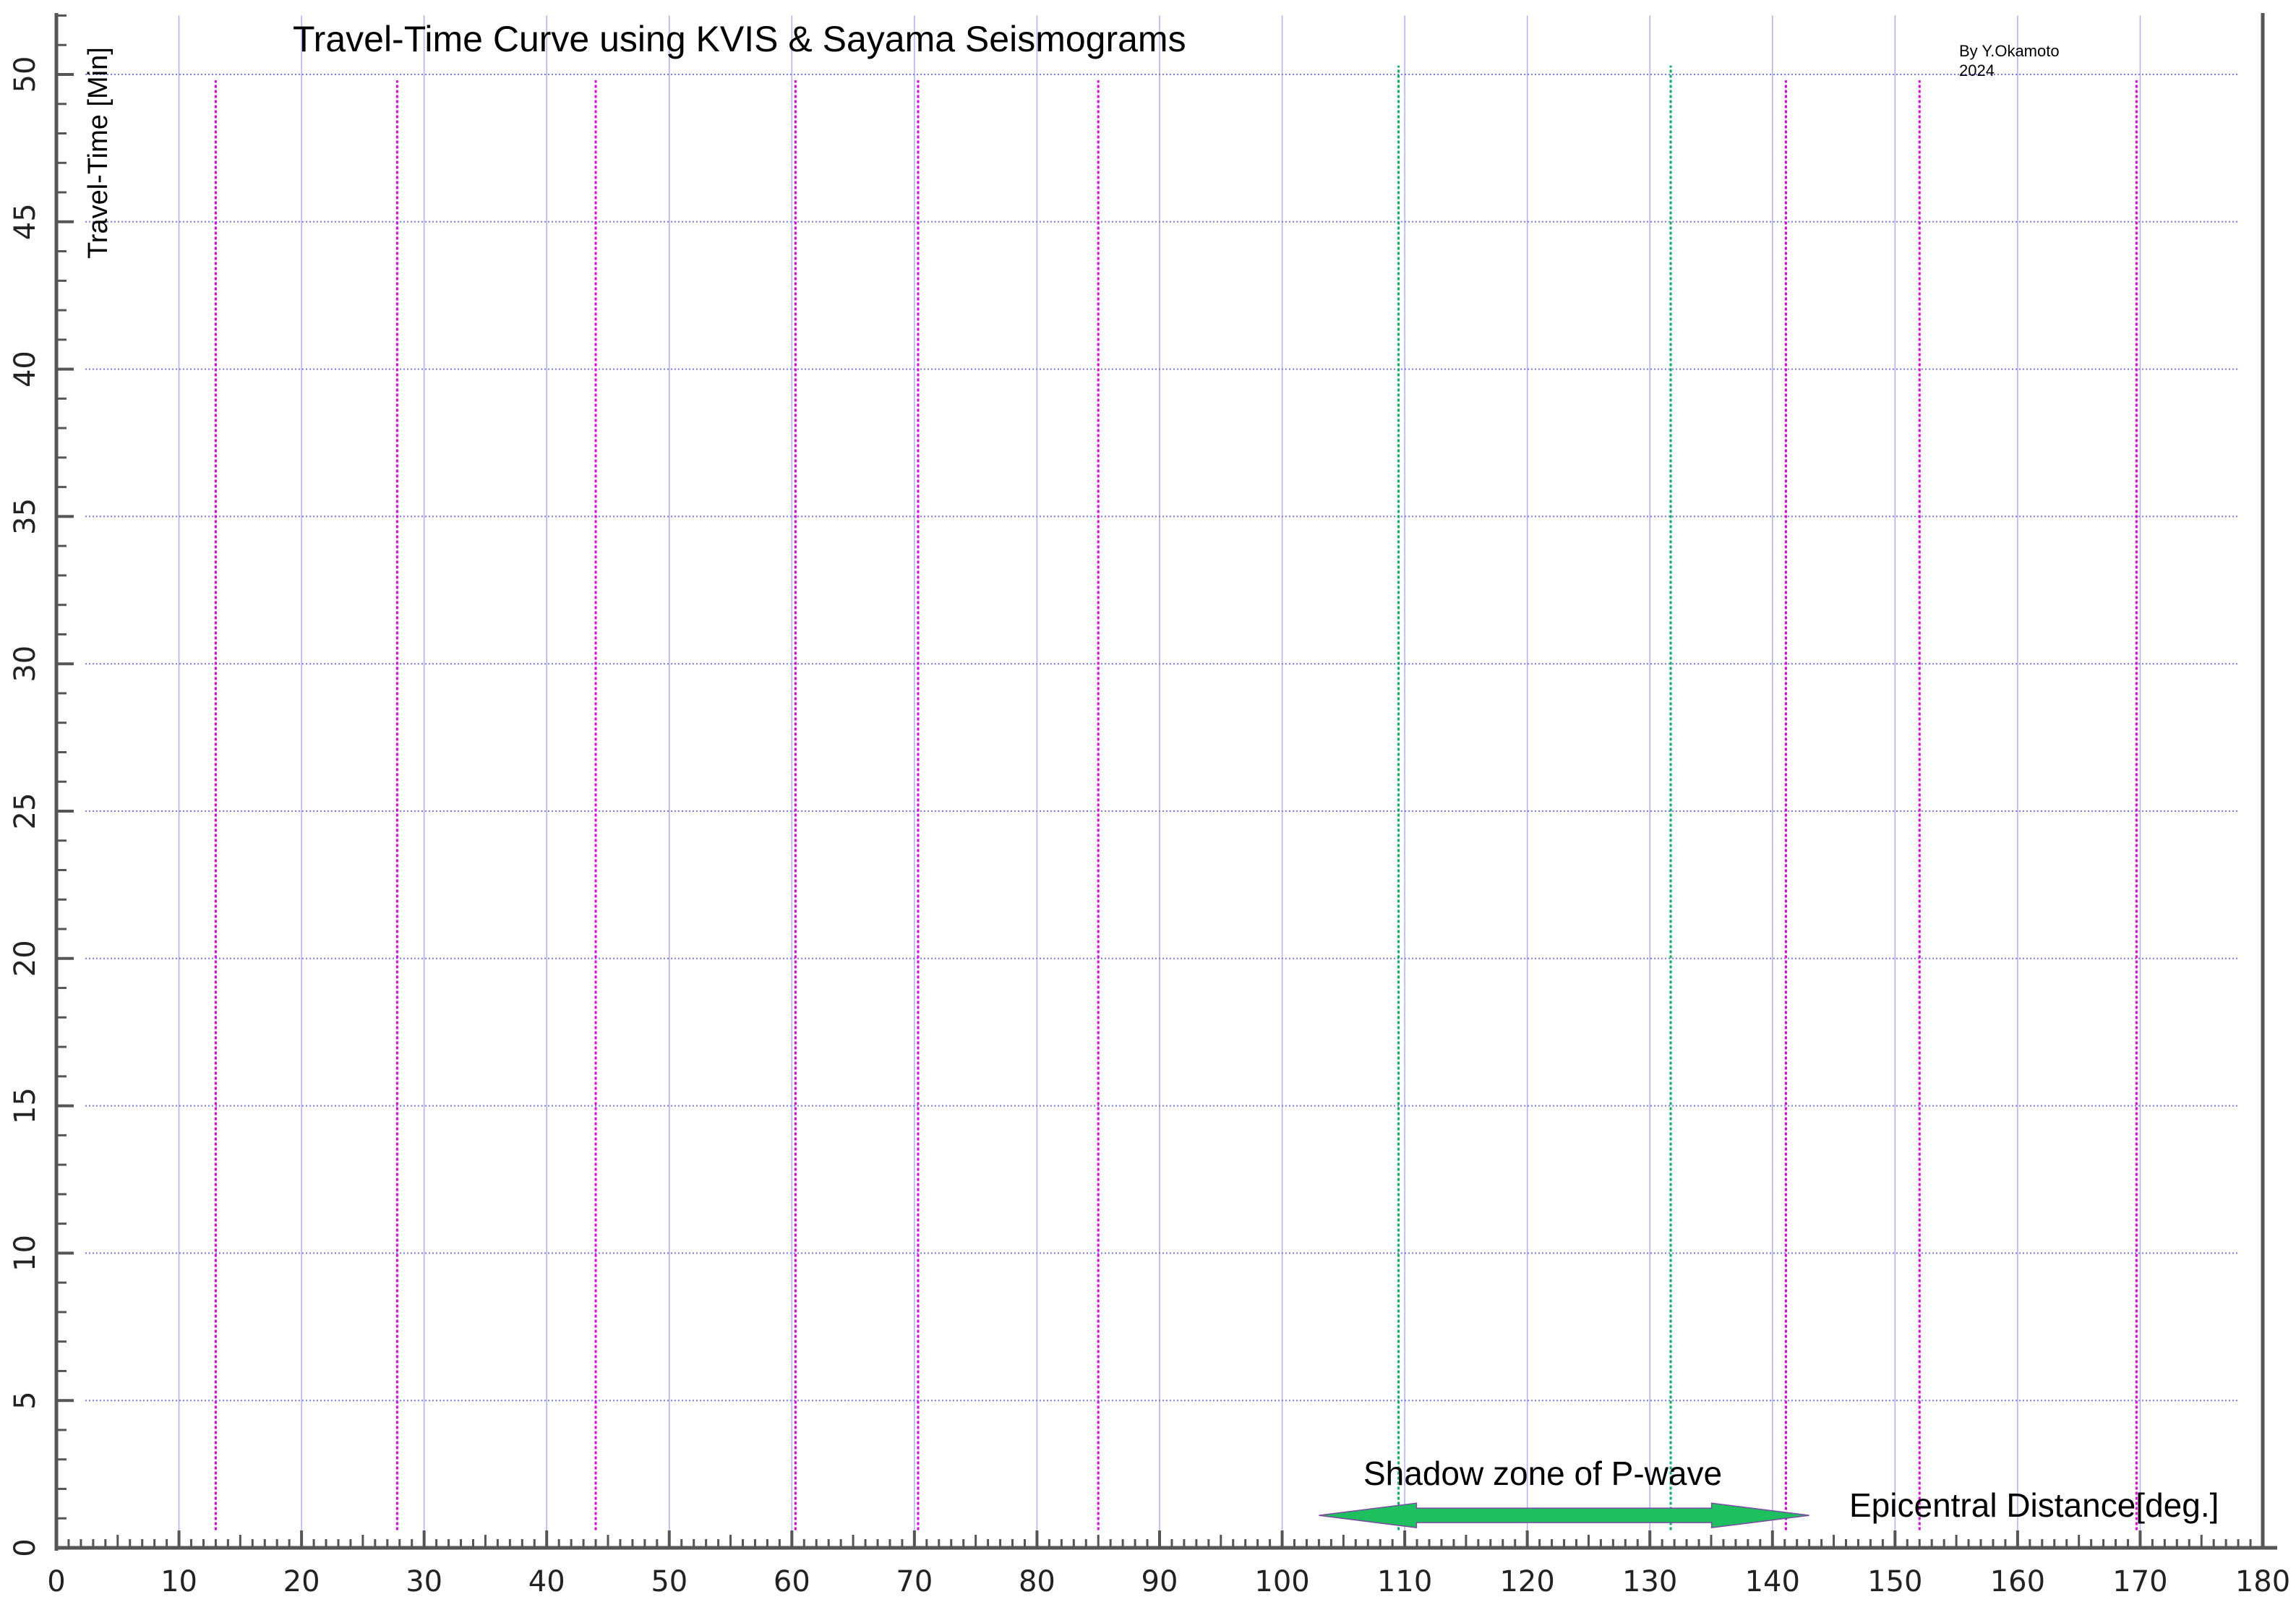 This screenshot has width=2296, height=1623. What do you see at coordinates (546, 1581) in the screenshot?
I see `x-tick-label: 40` at bounding box center [546, 1581].